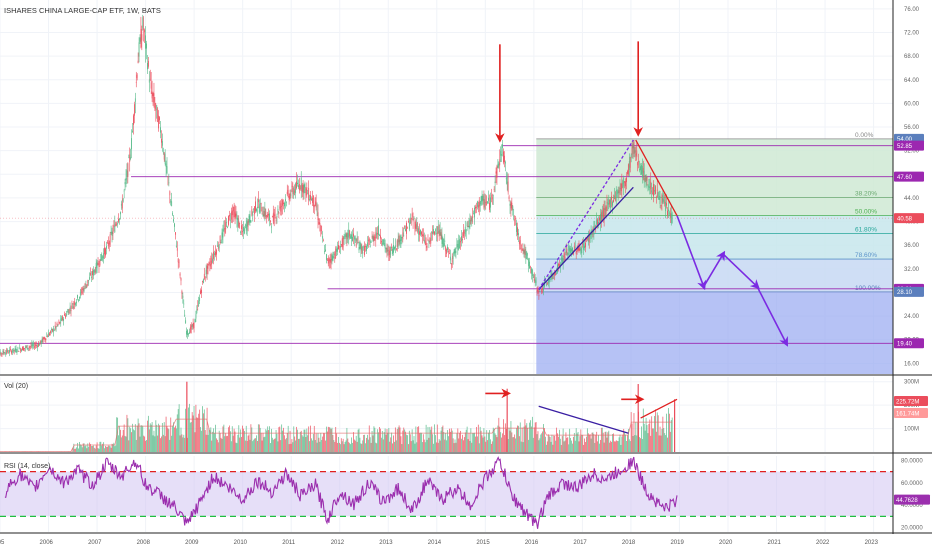 This screenshot has width=932, height=555. I want to click on price-tag-label: 28.10, so click(905, 293).